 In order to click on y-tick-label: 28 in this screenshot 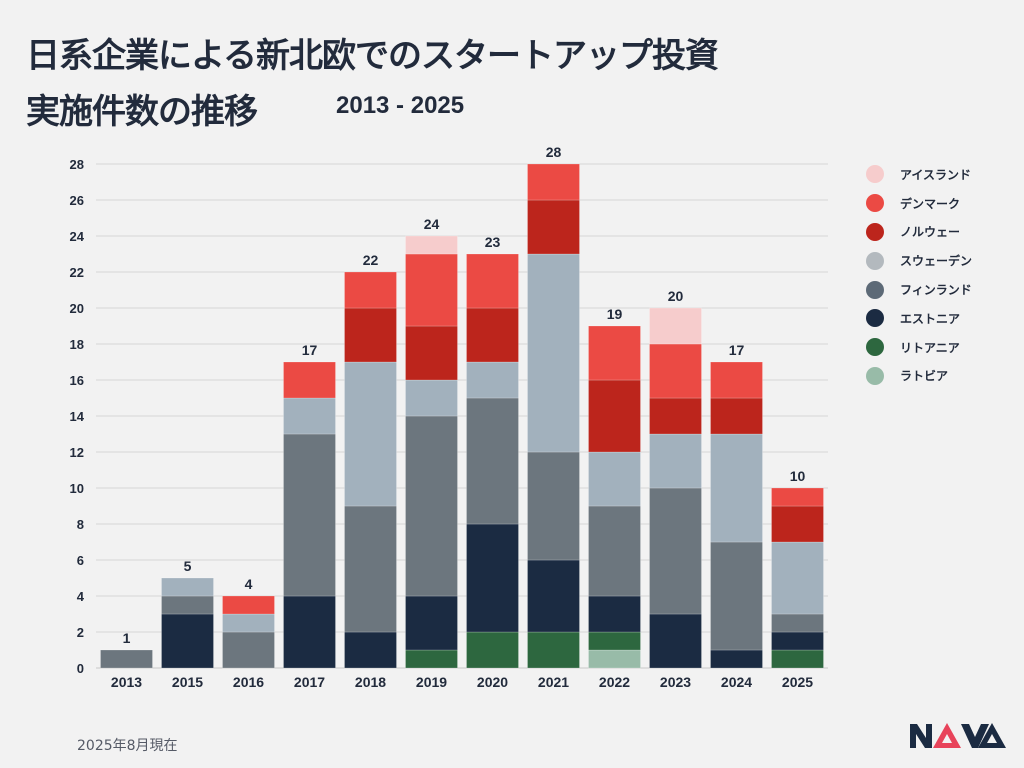, I will do `click(77, 164)`.